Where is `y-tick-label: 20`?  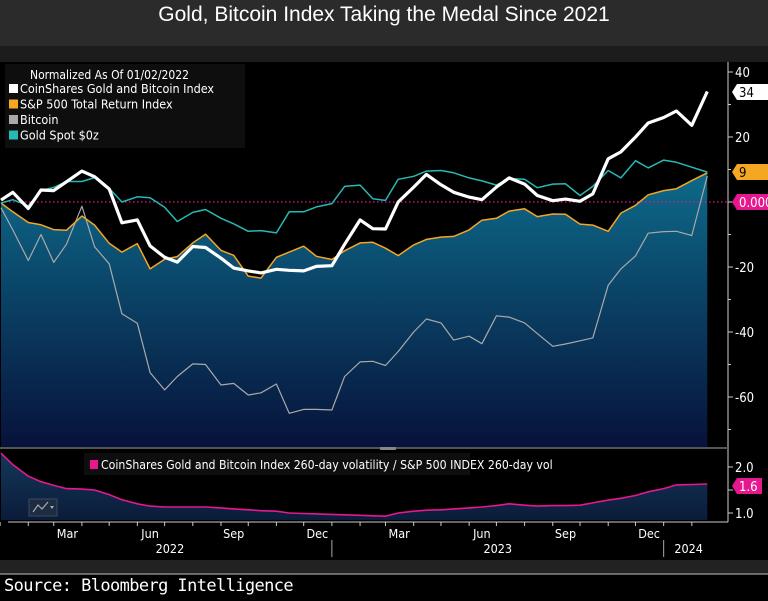
y-tick-label: 20 is located at coordinates (742, 138).